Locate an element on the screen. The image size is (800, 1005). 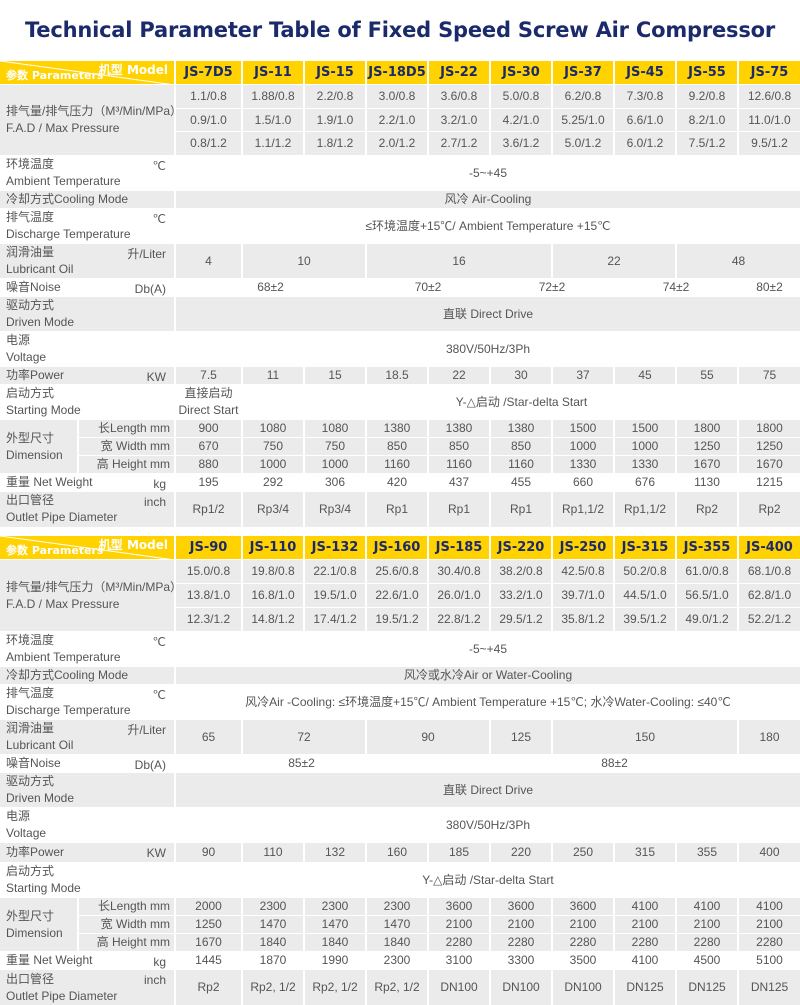
drive-value: 直联 Direct Drive is located at coordinates (487, 314).